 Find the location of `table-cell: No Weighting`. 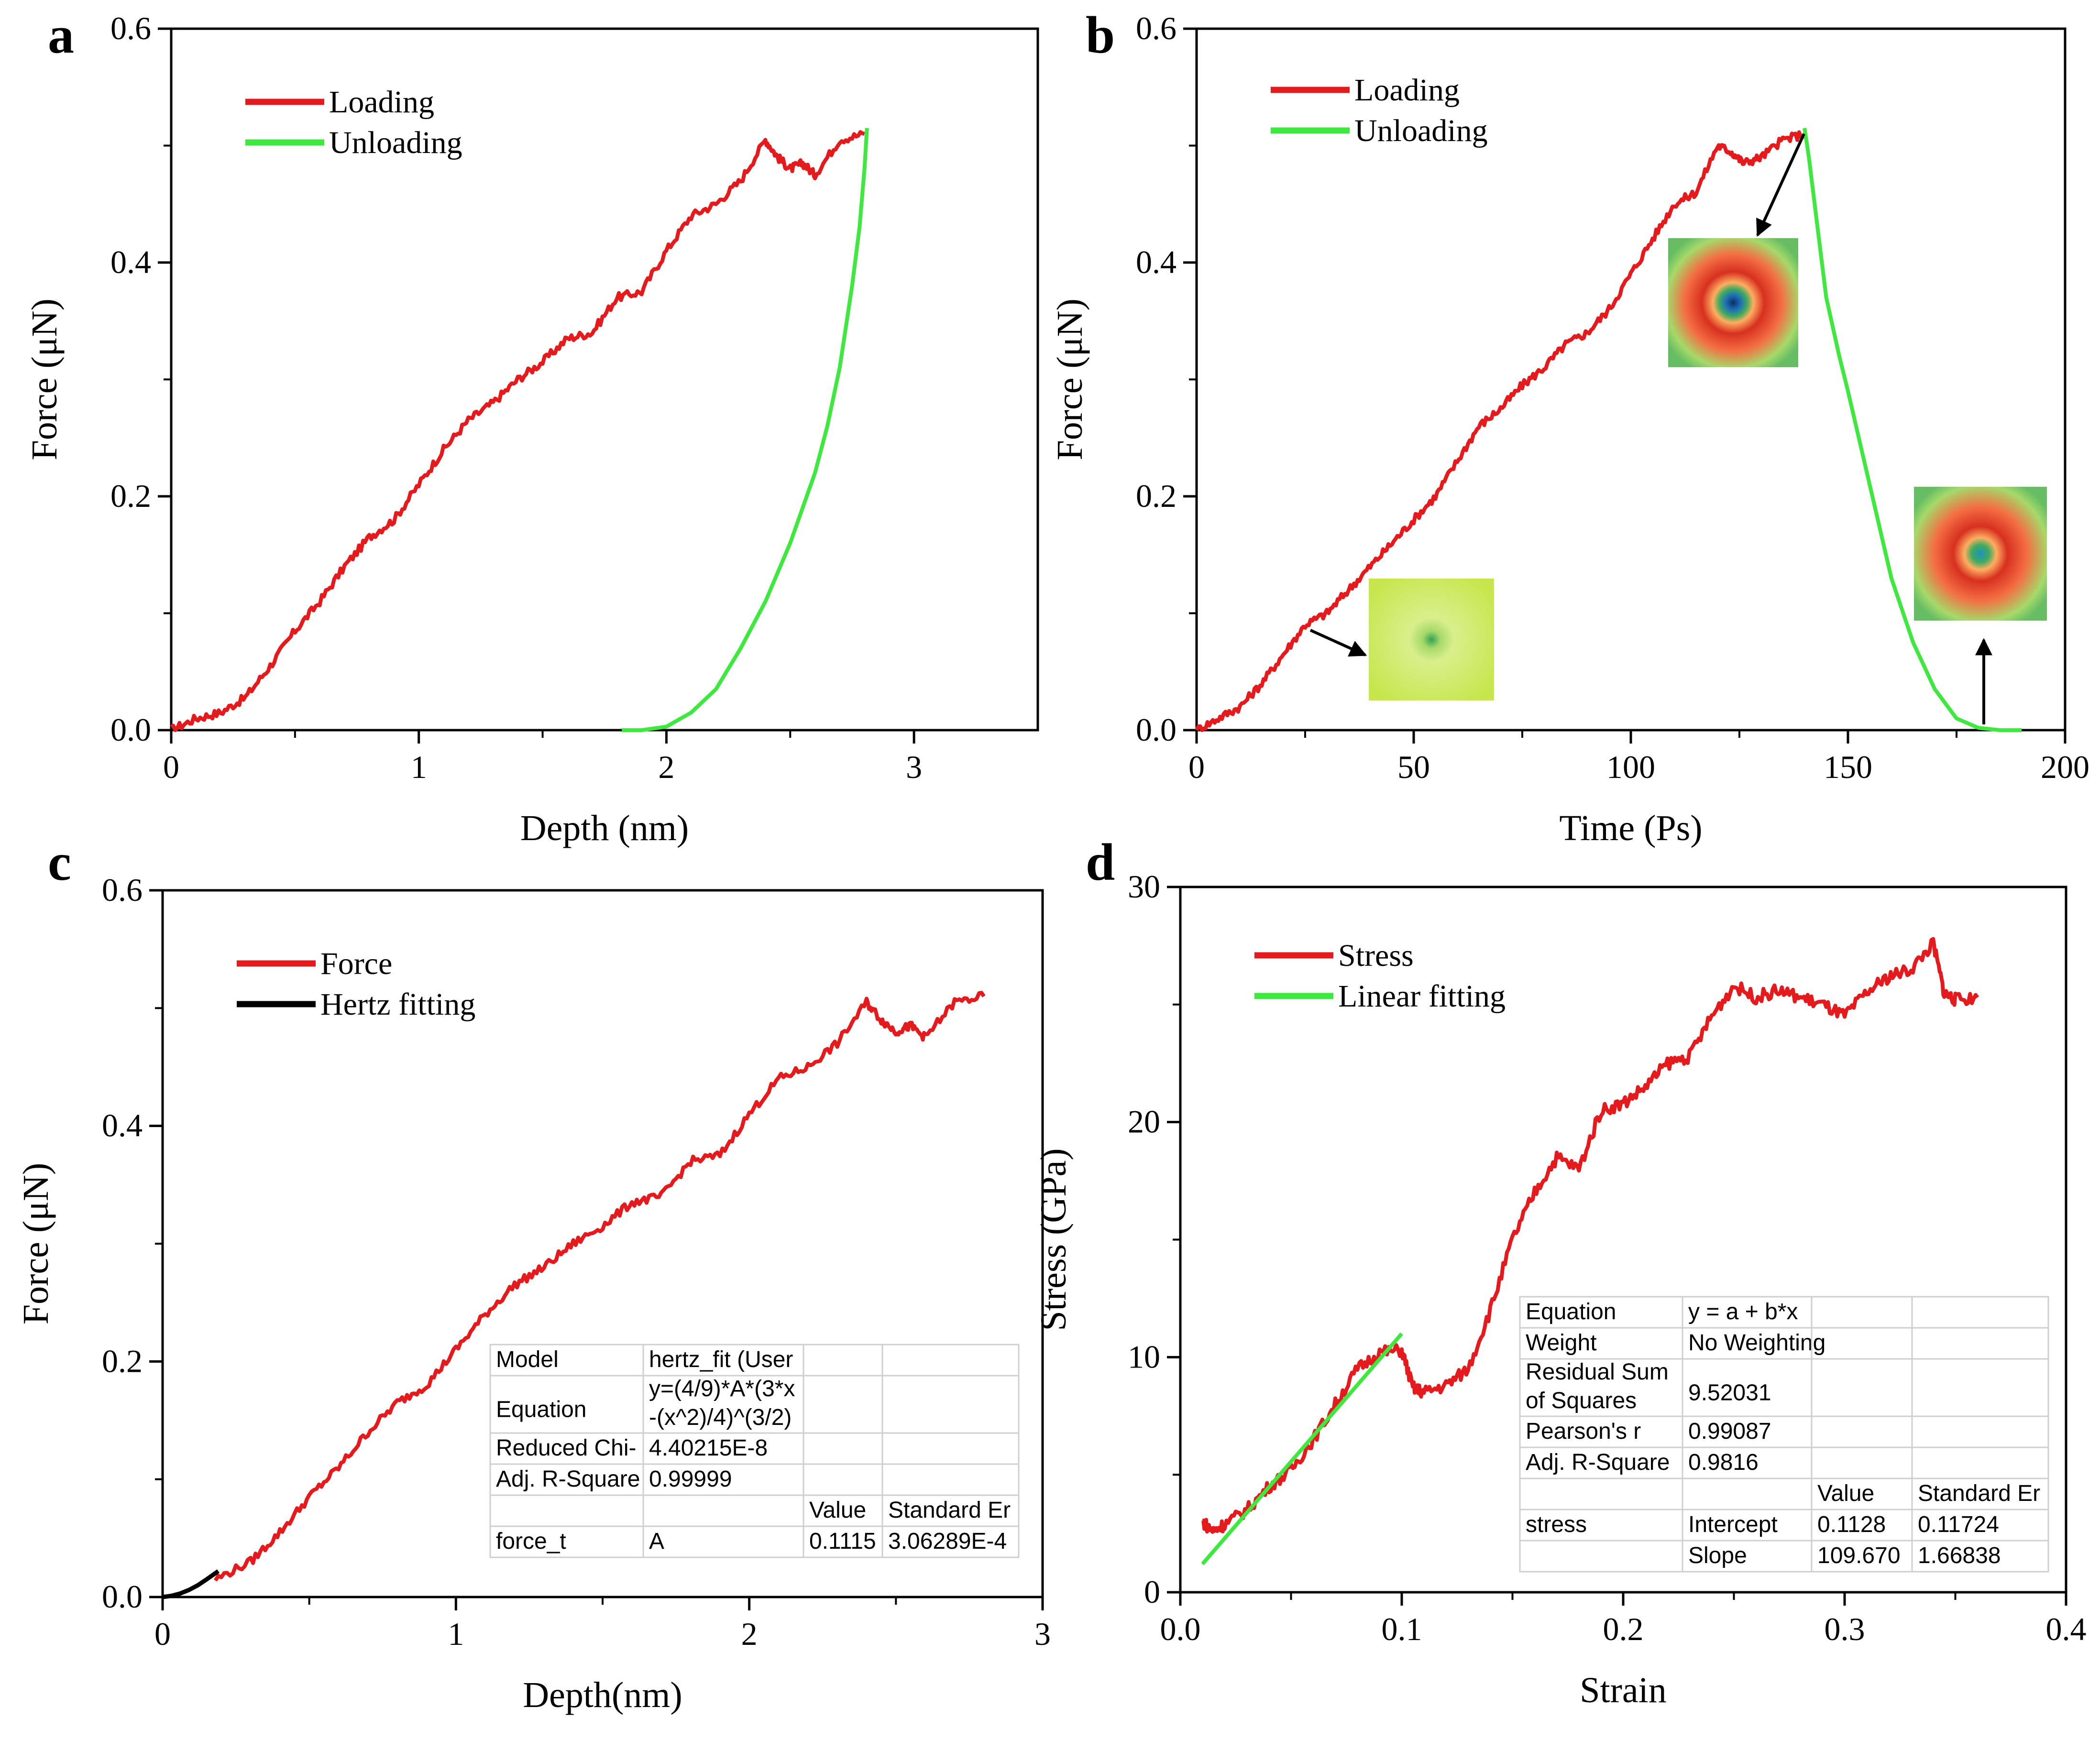

table-cell: No Weighting is located at coordinates (1756, 1343).